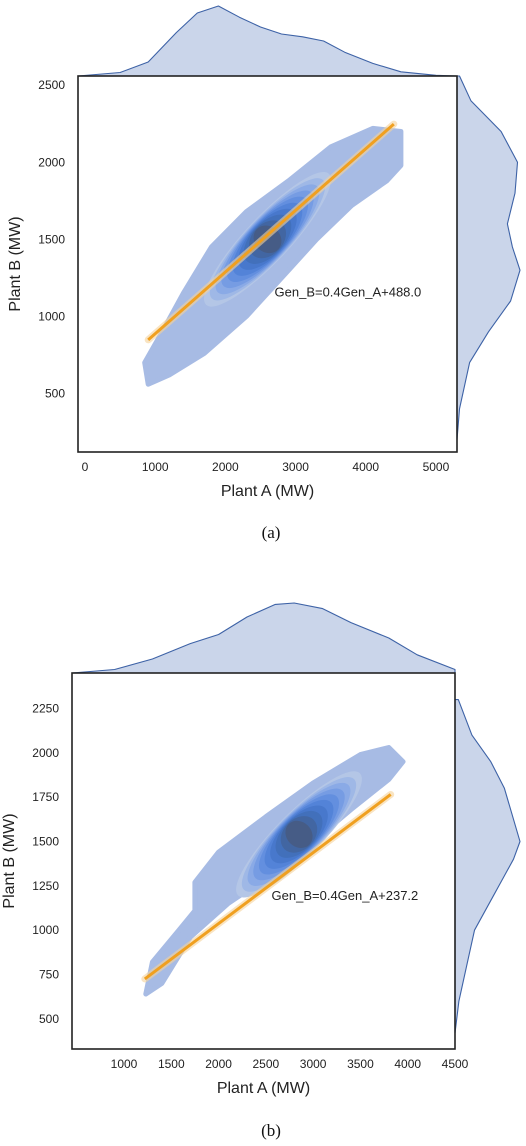 The height and width of the screenshot is (1146, 526). I want to click on x-tick-label: 0, so click(85, 467).